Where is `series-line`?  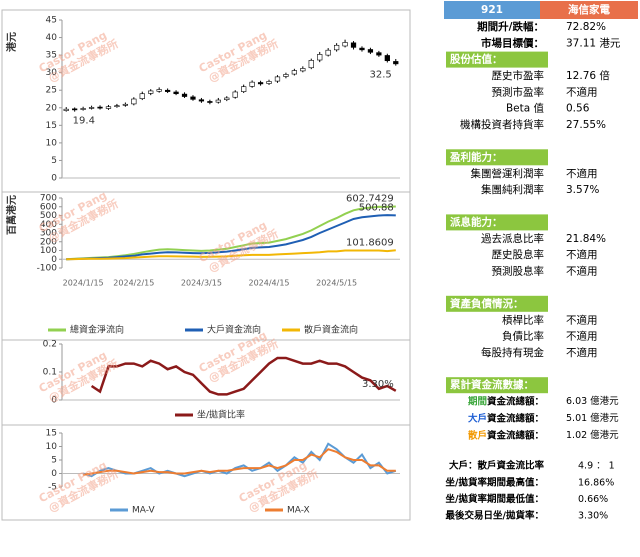 series-line is located at coordinates (231, 255).